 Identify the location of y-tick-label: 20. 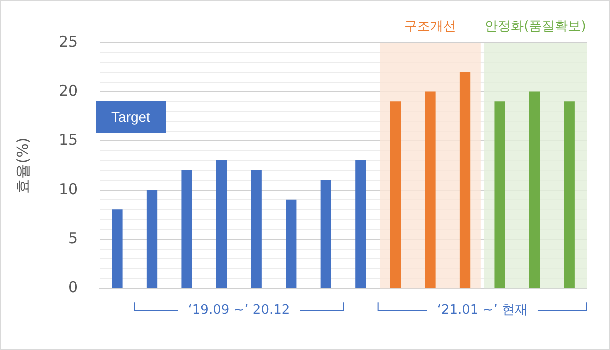
(68, 91).